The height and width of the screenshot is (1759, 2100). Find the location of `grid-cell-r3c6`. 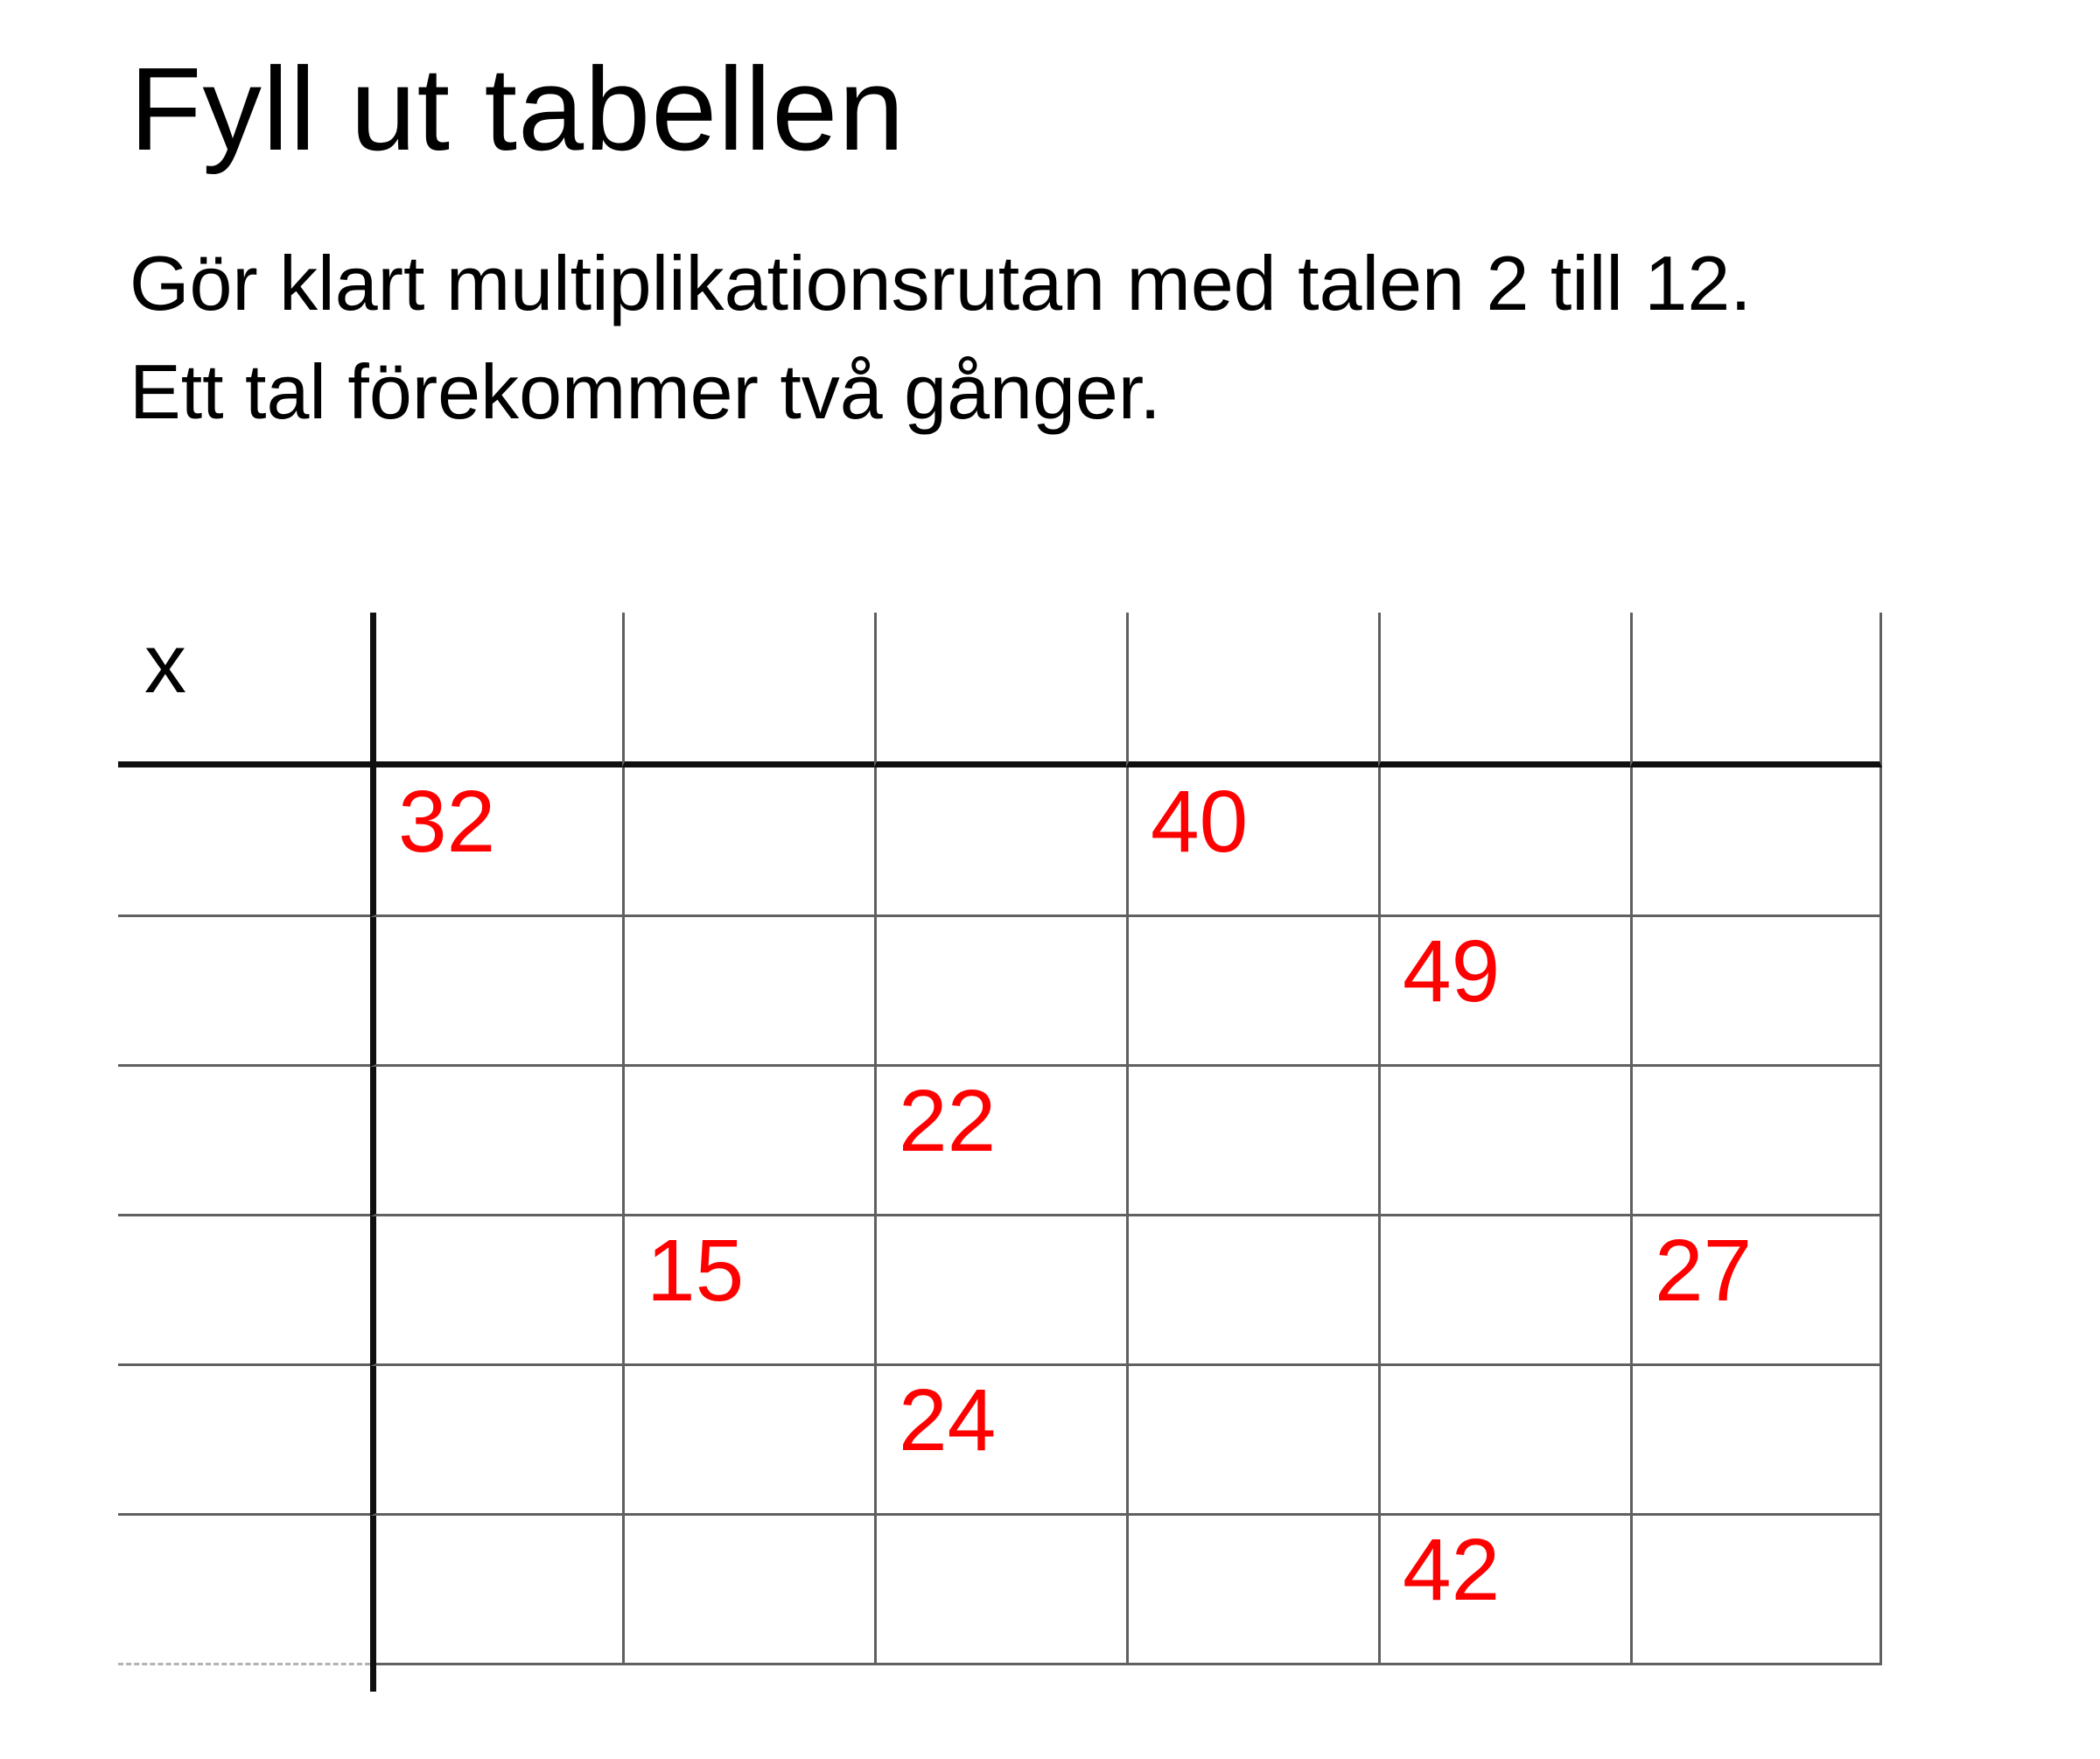

grid-cell-r3c6 is located at coordinates (1756, 1141).